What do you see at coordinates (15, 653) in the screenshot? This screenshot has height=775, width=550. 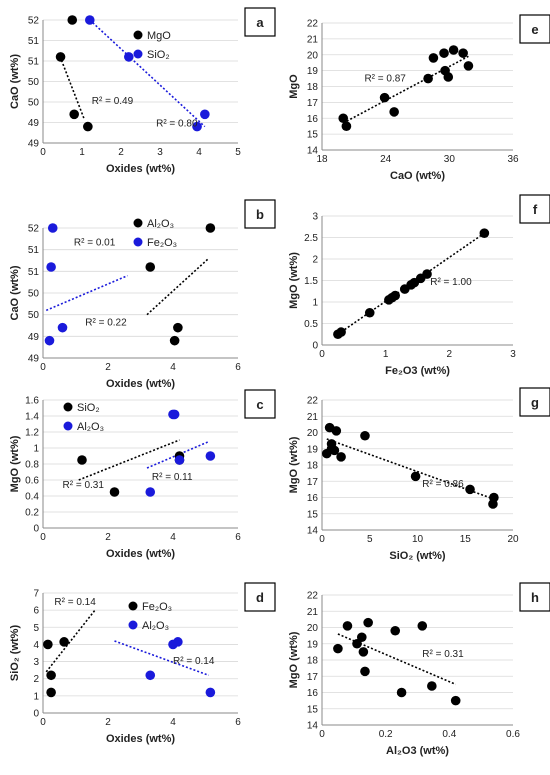 I see `y-axis-label: SiO₂ (wt%)` at bounding box center [15, 653].